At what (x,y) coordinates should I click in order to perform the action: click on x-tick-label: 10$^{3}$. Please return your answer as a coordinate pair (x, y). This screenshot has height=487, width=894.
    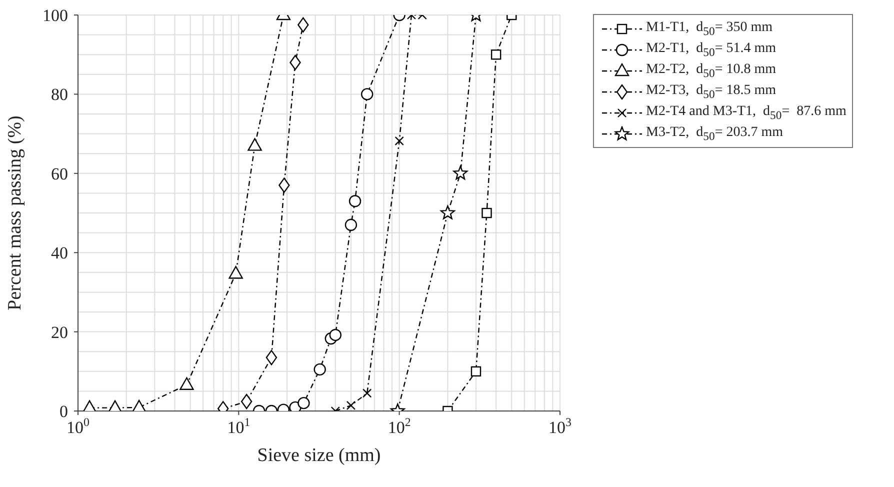
    Looking at the image, I should click on (560, 426).